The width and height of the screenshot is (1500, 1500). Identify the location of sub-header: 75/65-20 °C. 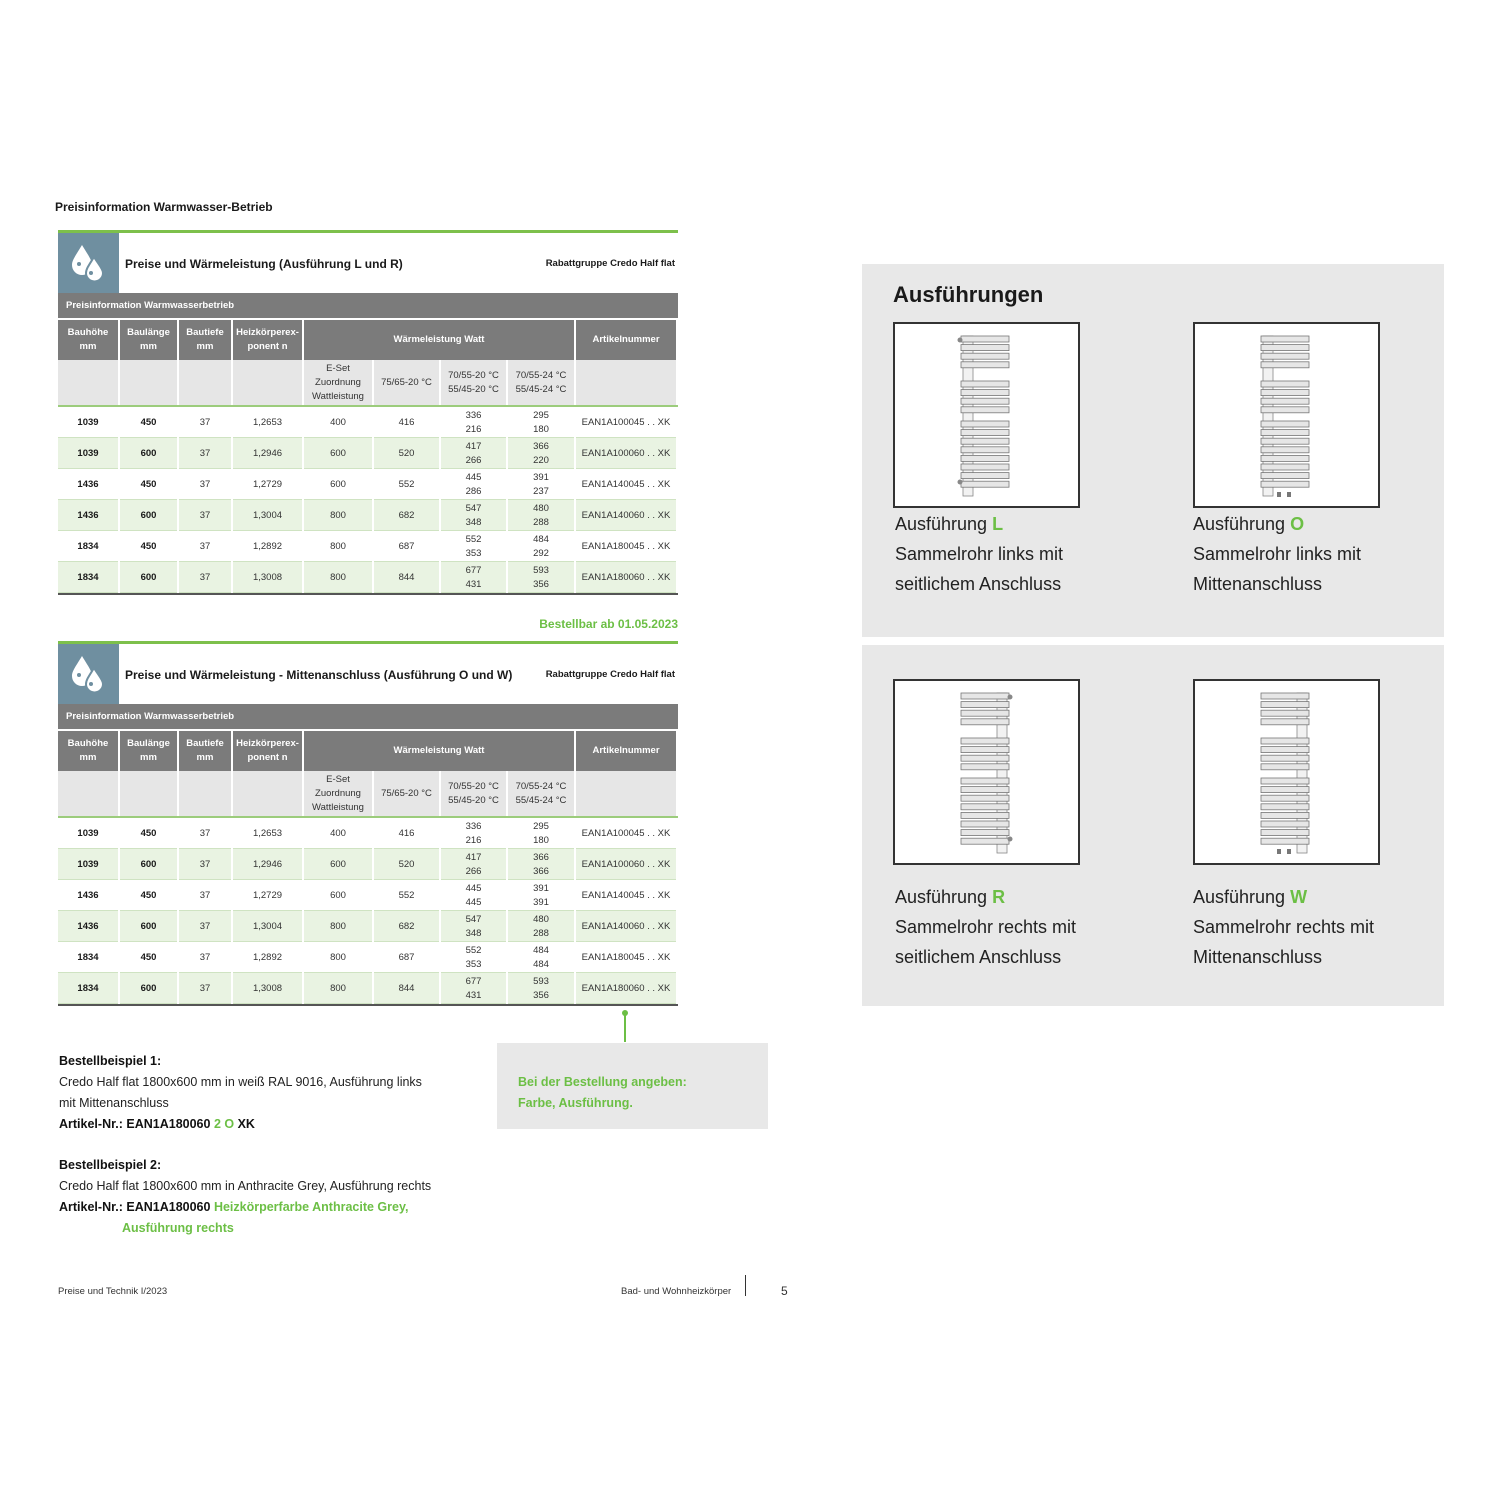
(407, 382).